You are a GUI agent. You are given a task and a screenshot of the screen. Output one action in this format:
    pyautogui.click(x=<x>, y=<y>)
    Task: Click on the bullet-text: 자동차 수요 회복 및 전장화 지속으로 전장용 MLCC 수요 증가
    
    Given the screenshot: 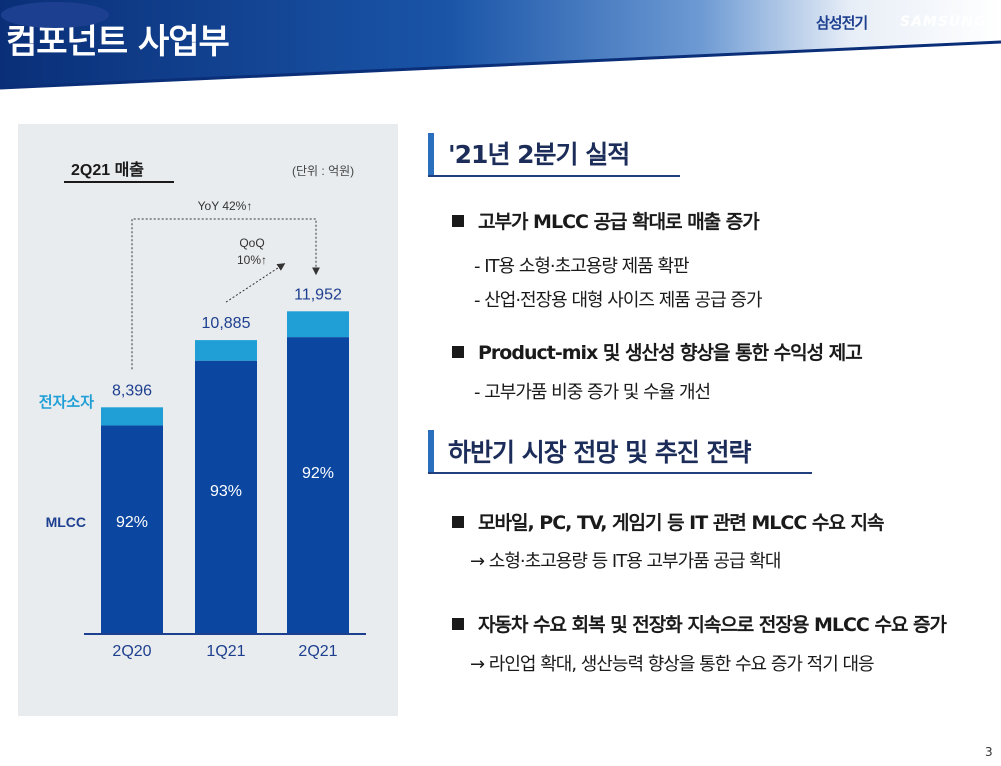 What is the action you would take?
    pyautogui.click(x=712, y=625)
    